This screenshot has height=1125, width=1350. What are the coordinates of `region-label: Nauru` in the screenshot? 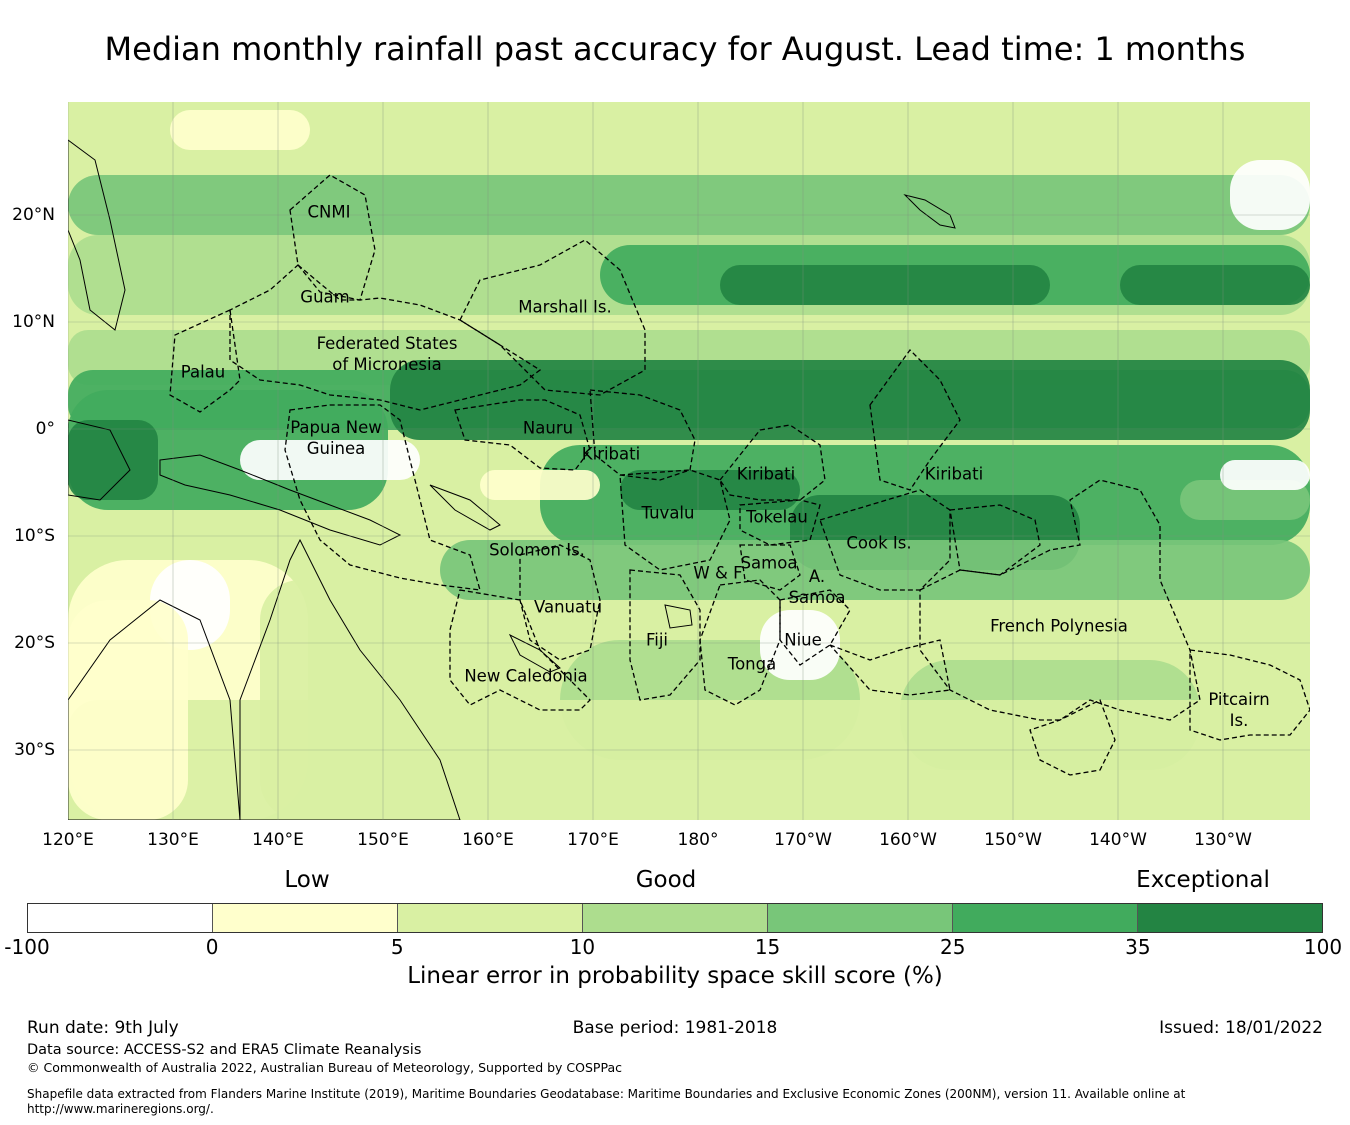 It's located at (548, 428).